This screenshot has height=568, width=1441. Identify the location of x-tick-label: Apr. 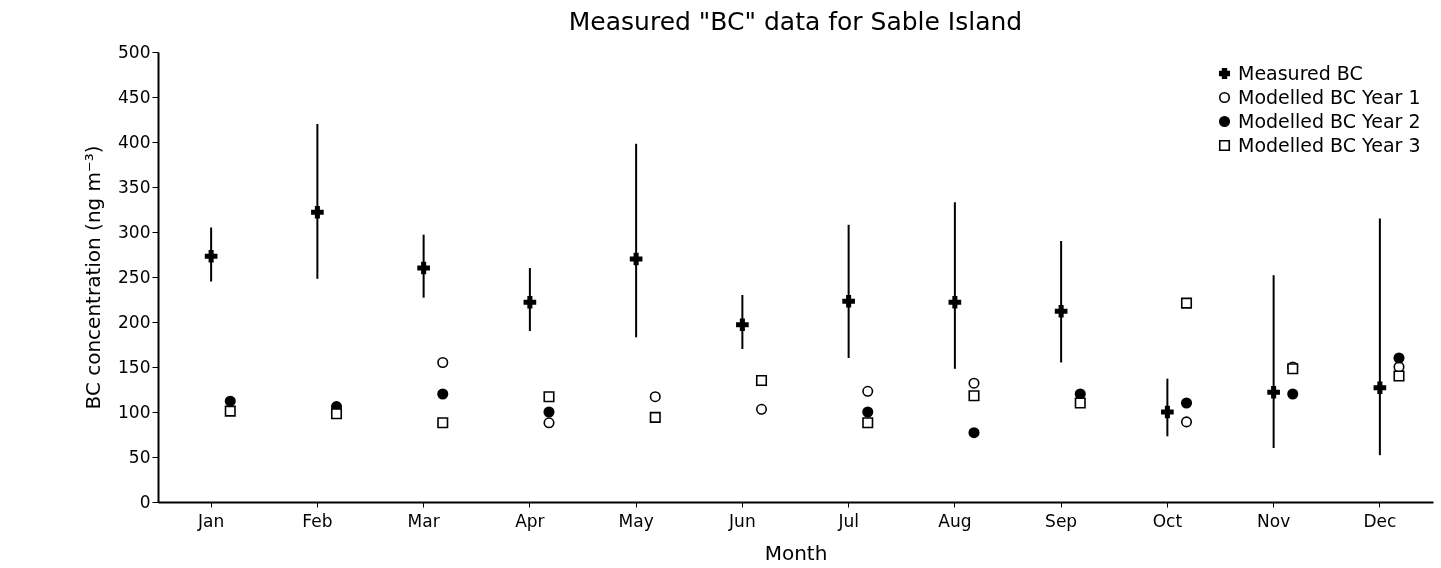
(530, 520).